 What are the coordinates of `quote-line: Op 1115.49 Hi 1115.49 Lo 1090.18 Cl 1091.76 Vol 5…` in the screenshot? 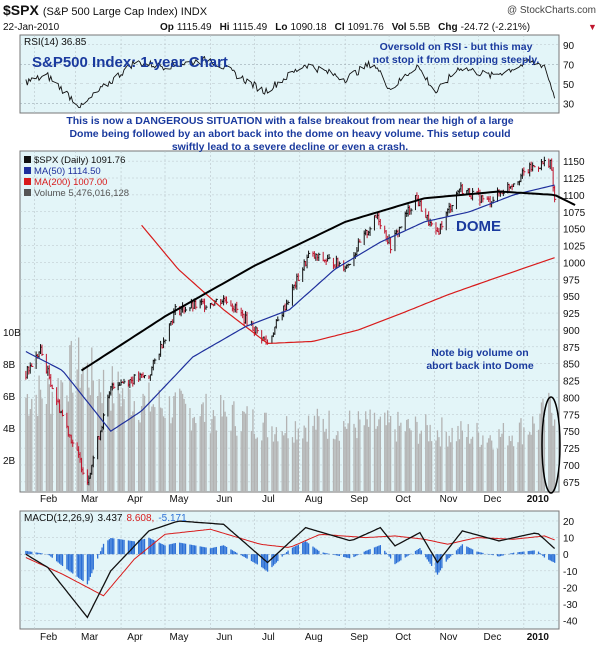 It's located at (345, 27).